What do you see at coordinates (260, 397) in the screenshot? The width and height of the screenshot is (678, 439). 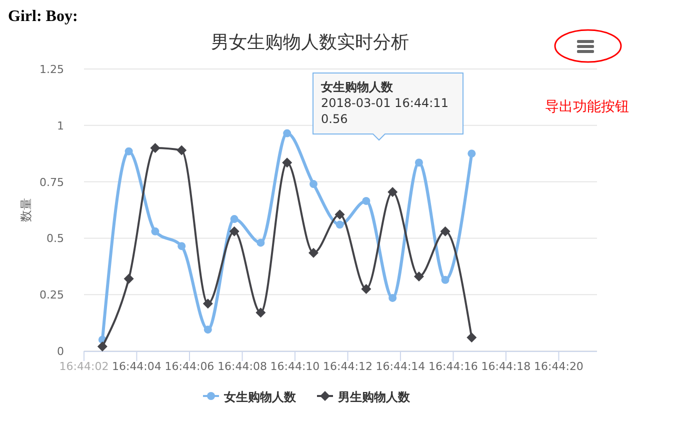 I see `legend-label: 女生购物人数` at bounding box center [260, 397].